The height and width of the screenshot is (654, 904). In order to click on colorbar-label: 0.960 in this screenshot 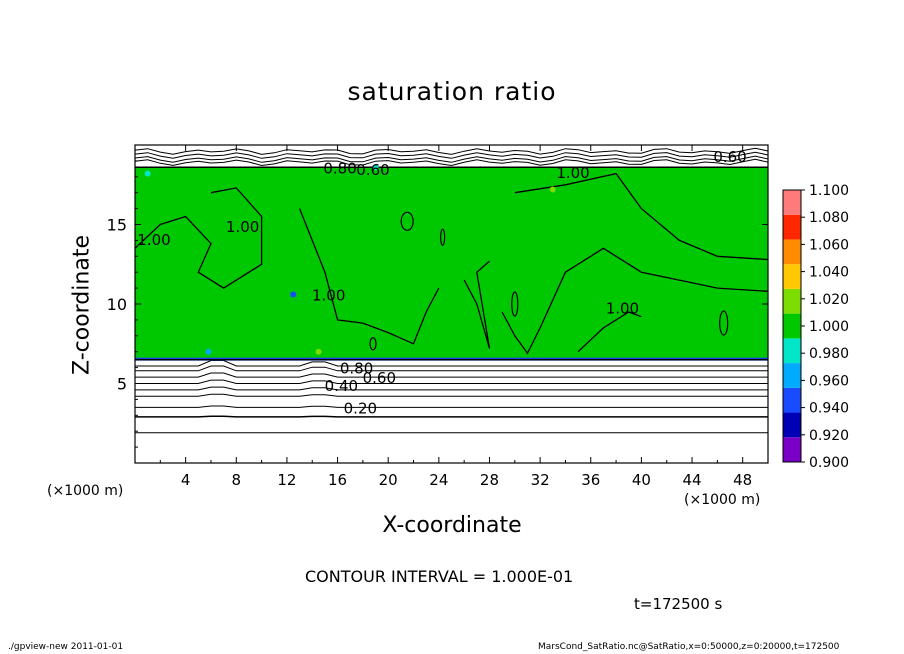, I will do `click(829, 381)`.